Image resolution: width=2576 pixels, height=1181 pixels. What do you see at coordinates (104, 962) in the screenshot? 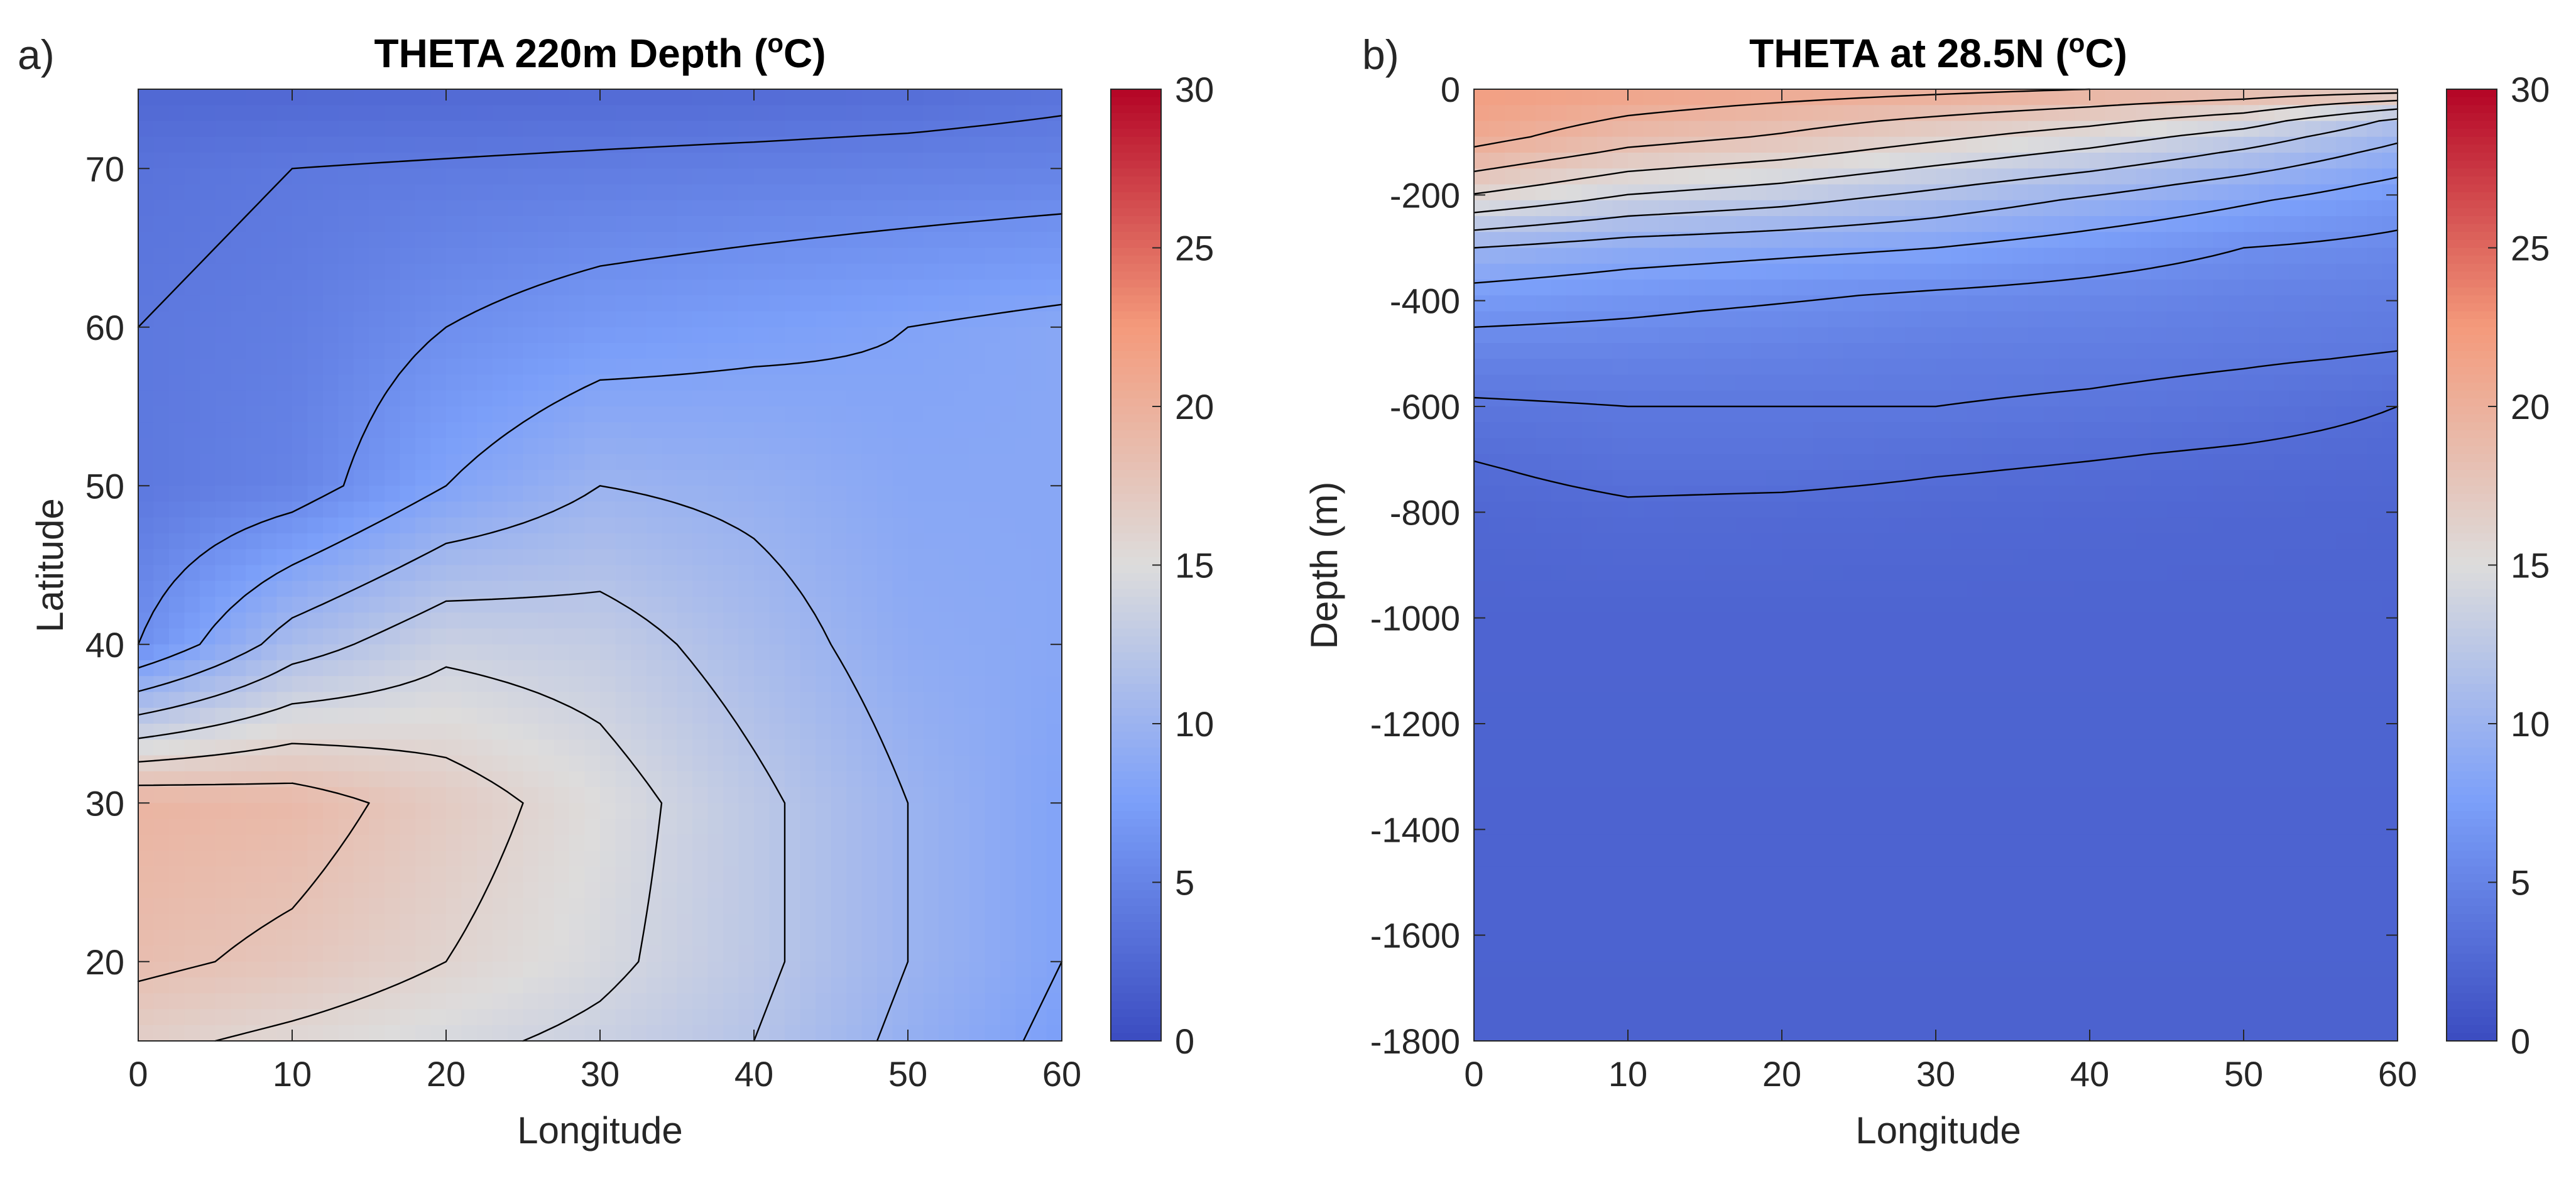
I see `y-tick-label: 20` at bounding box center [104, 962].